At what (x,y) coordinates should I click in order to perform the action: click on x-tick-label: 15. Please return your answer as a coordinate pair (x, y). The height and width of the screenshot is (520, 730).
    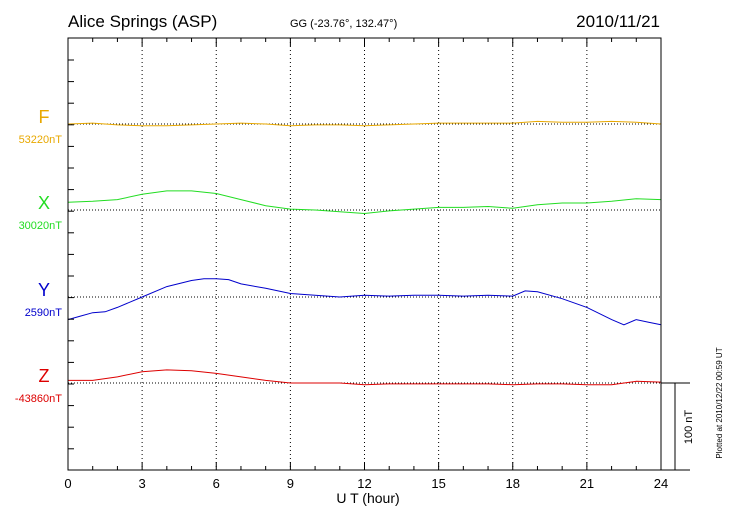
    Looking at the image, I should click on (438, 483).